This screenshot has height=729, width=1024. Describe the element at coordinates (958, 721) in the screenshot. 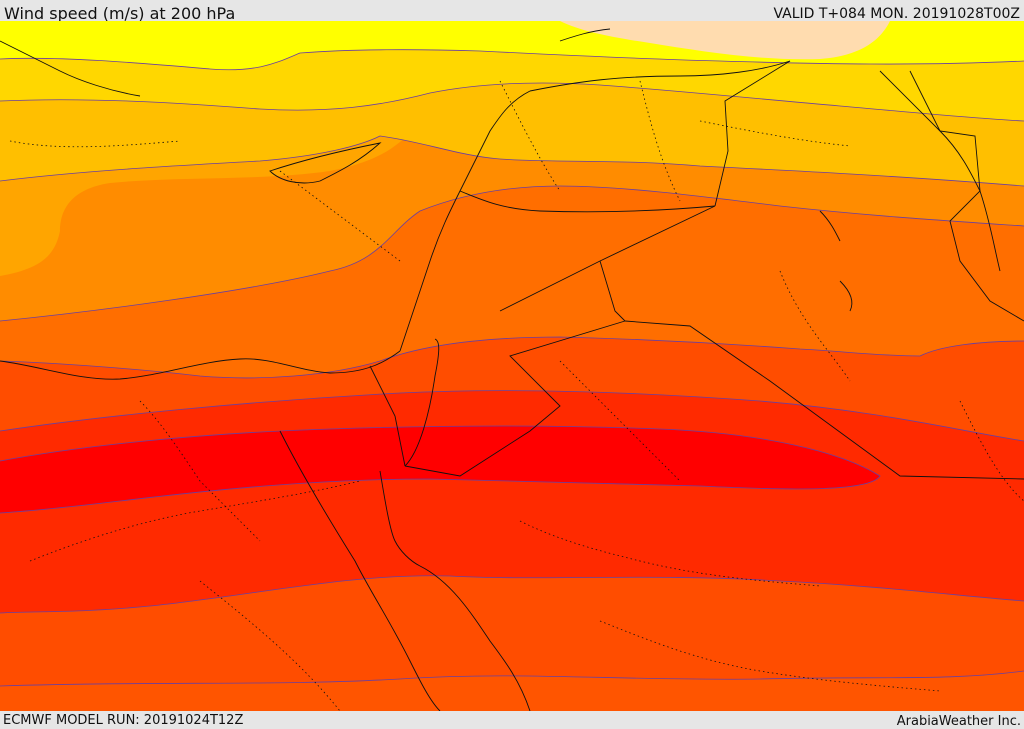

I see `credit-label: ArabiaWeather Inc.` at that location.